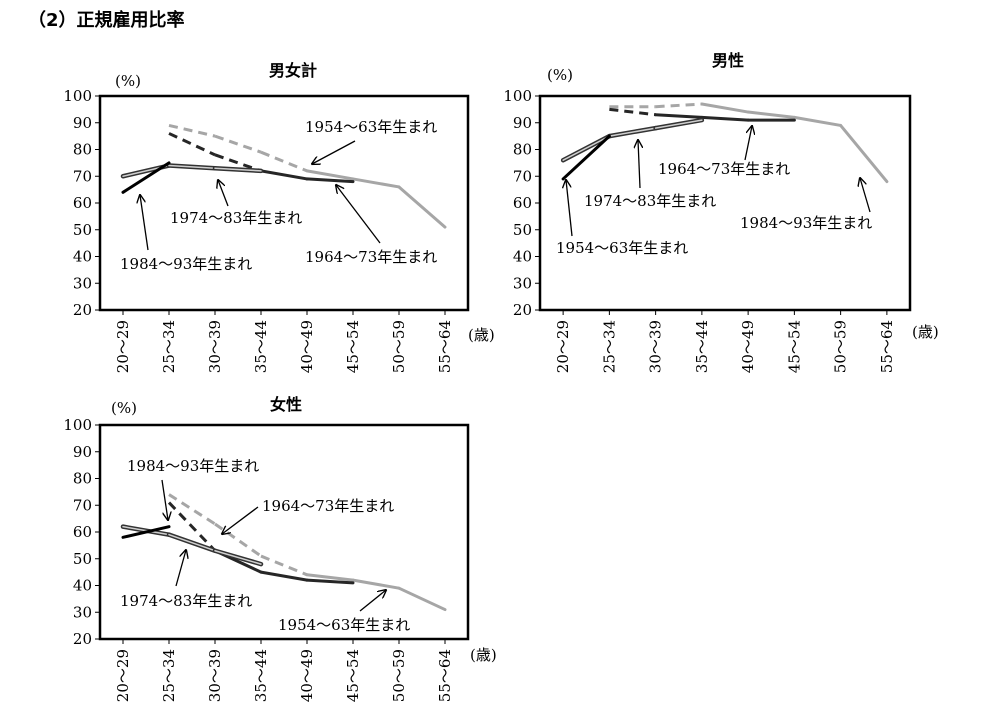  Describe the element at coordinates (353, 675) in the screenshot. I see `x-tick-label: 45～54` at that location.